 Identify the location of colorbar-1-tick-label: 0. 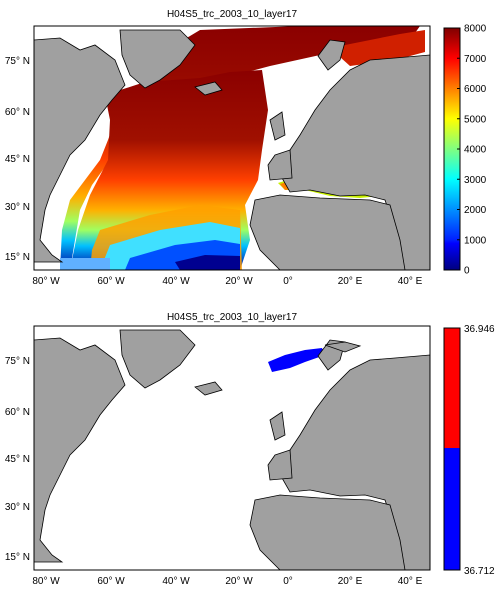
(467, 271).